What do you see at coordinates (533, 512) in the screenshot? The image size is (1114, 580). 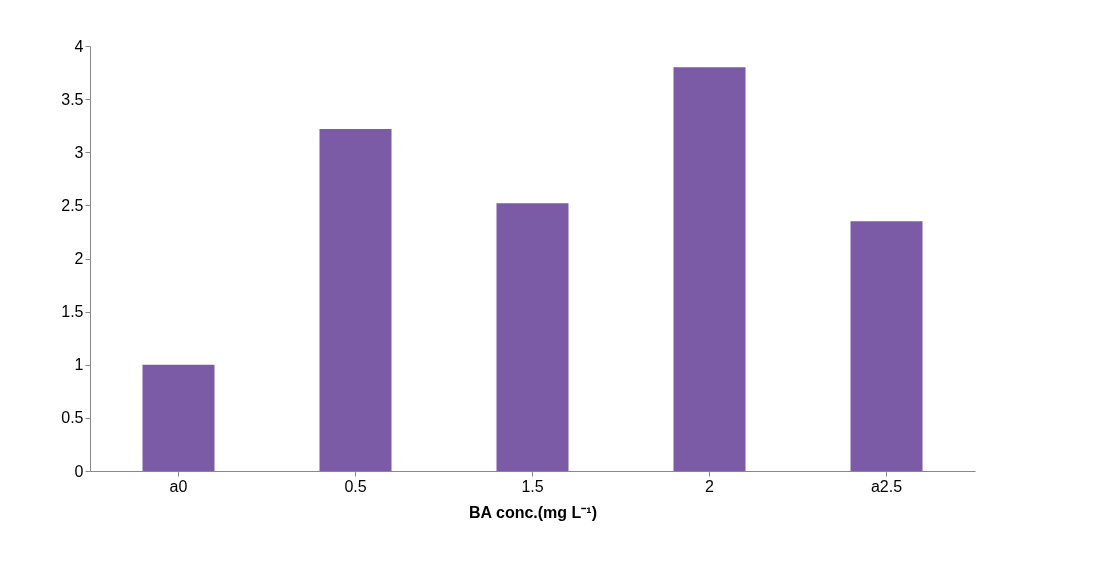 I see `x-axis-title: BA conc.(mg L⁻¹)` at bounding box center [533, 512].